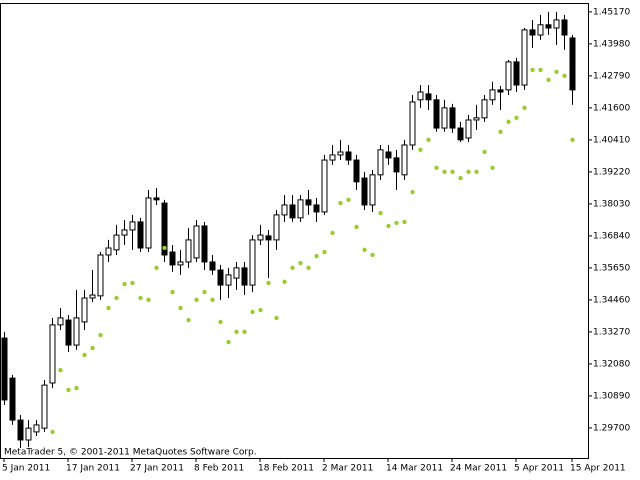 The width and height of the screenshot is (640, 480). Describe the element at coordinates (611, 76) in the screenshot. I see `y-tick-label: 1.42790` at that location.